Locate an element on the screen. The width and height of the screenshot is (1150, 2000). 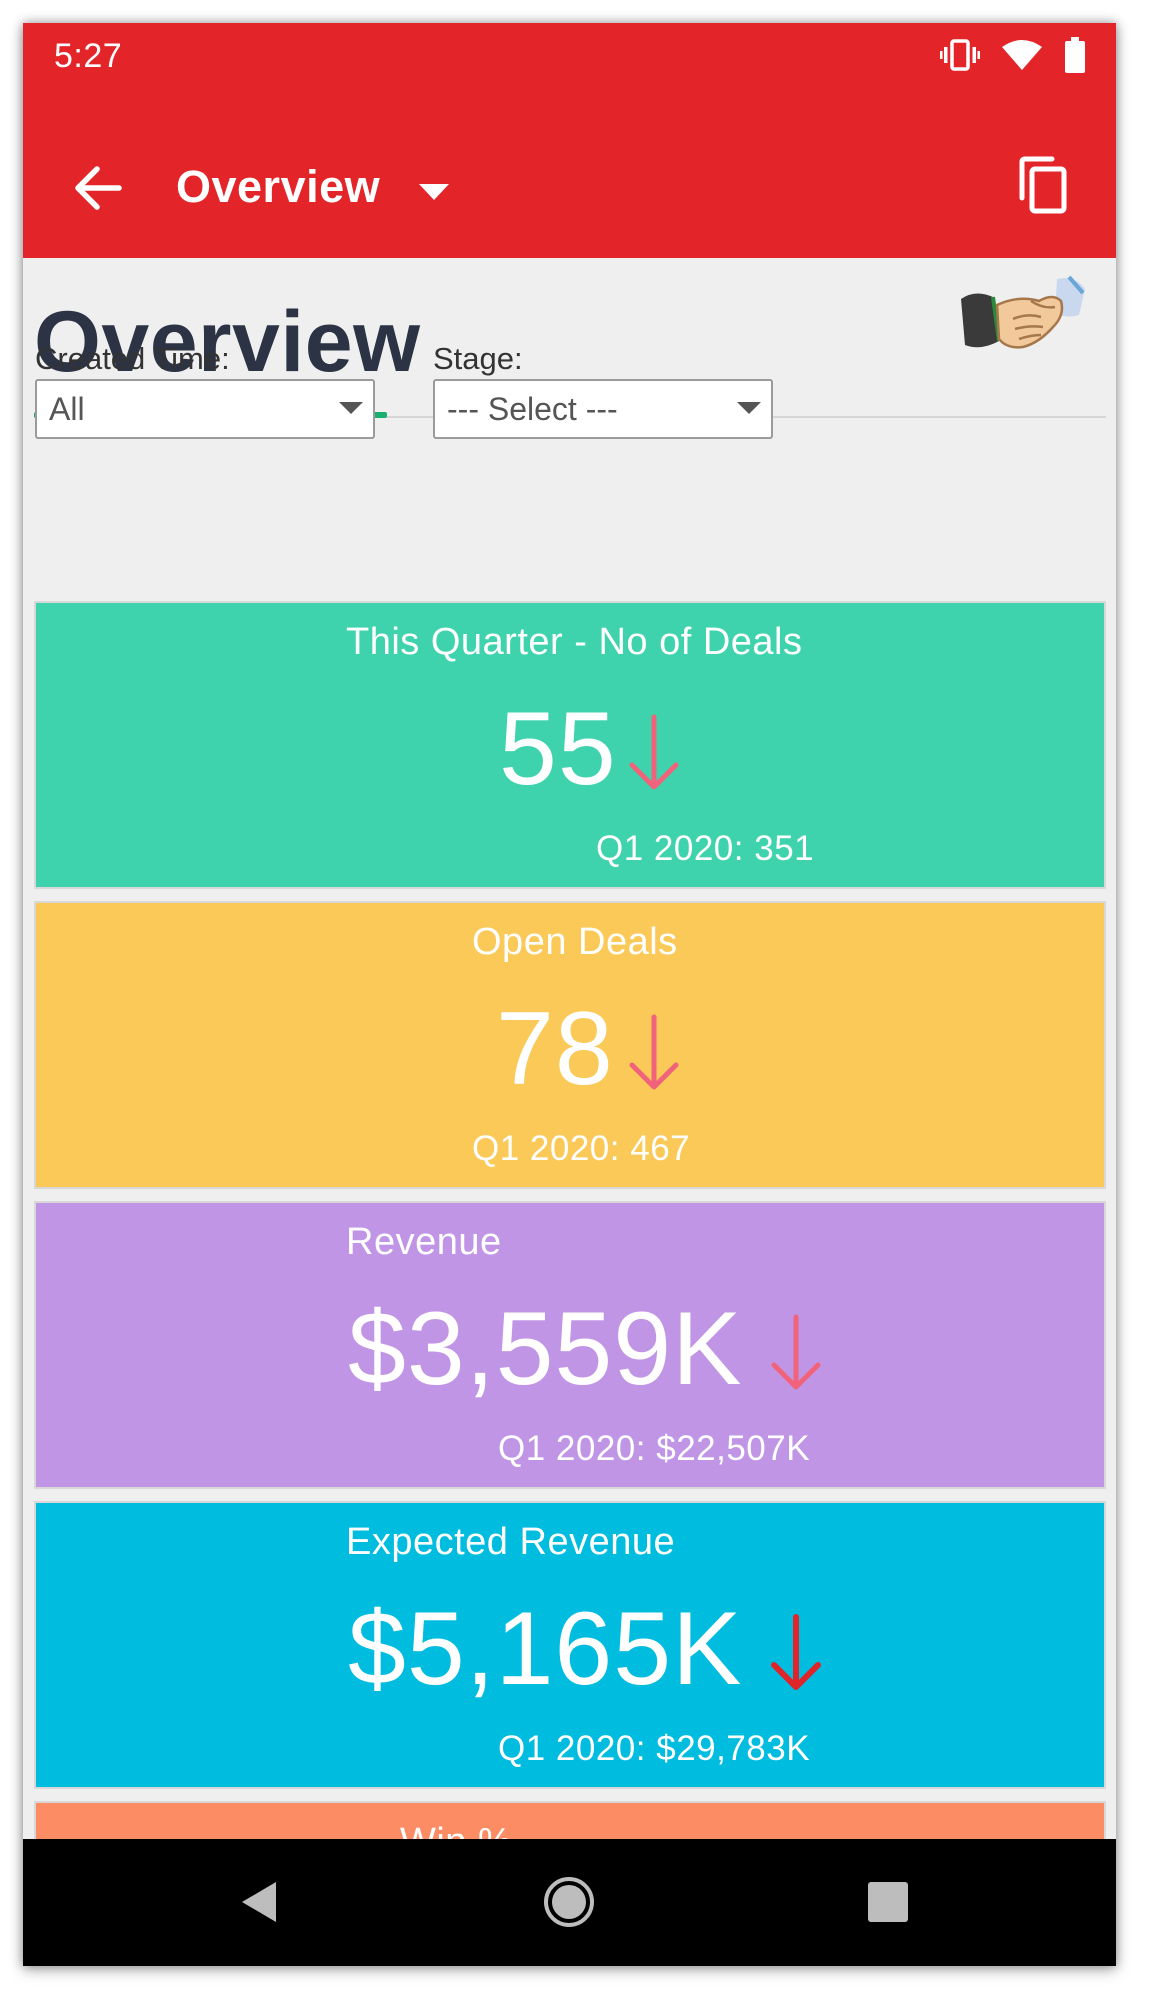
kpi-card-open-deals: Open Deals 78 Q1 2020: 467 is located at coordinates (570, 1045).